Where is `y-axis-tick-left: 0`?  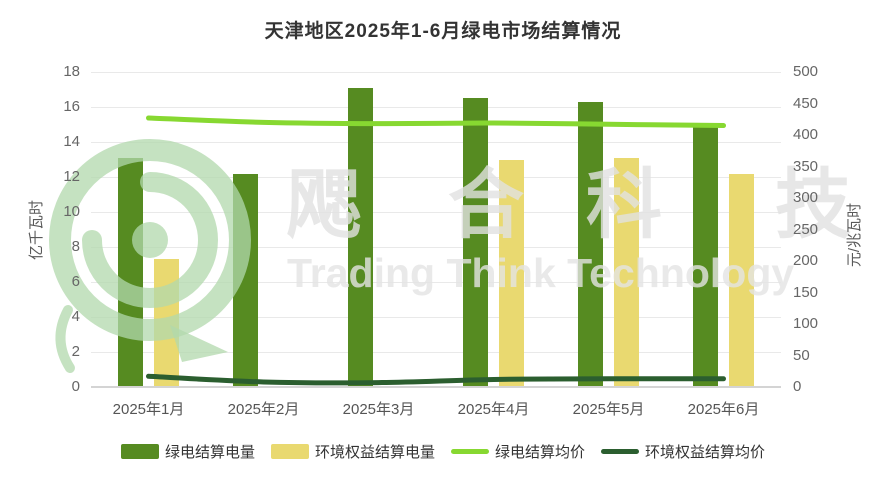
y-axis-tick-left: 0 is located at coordinates (75, 386).